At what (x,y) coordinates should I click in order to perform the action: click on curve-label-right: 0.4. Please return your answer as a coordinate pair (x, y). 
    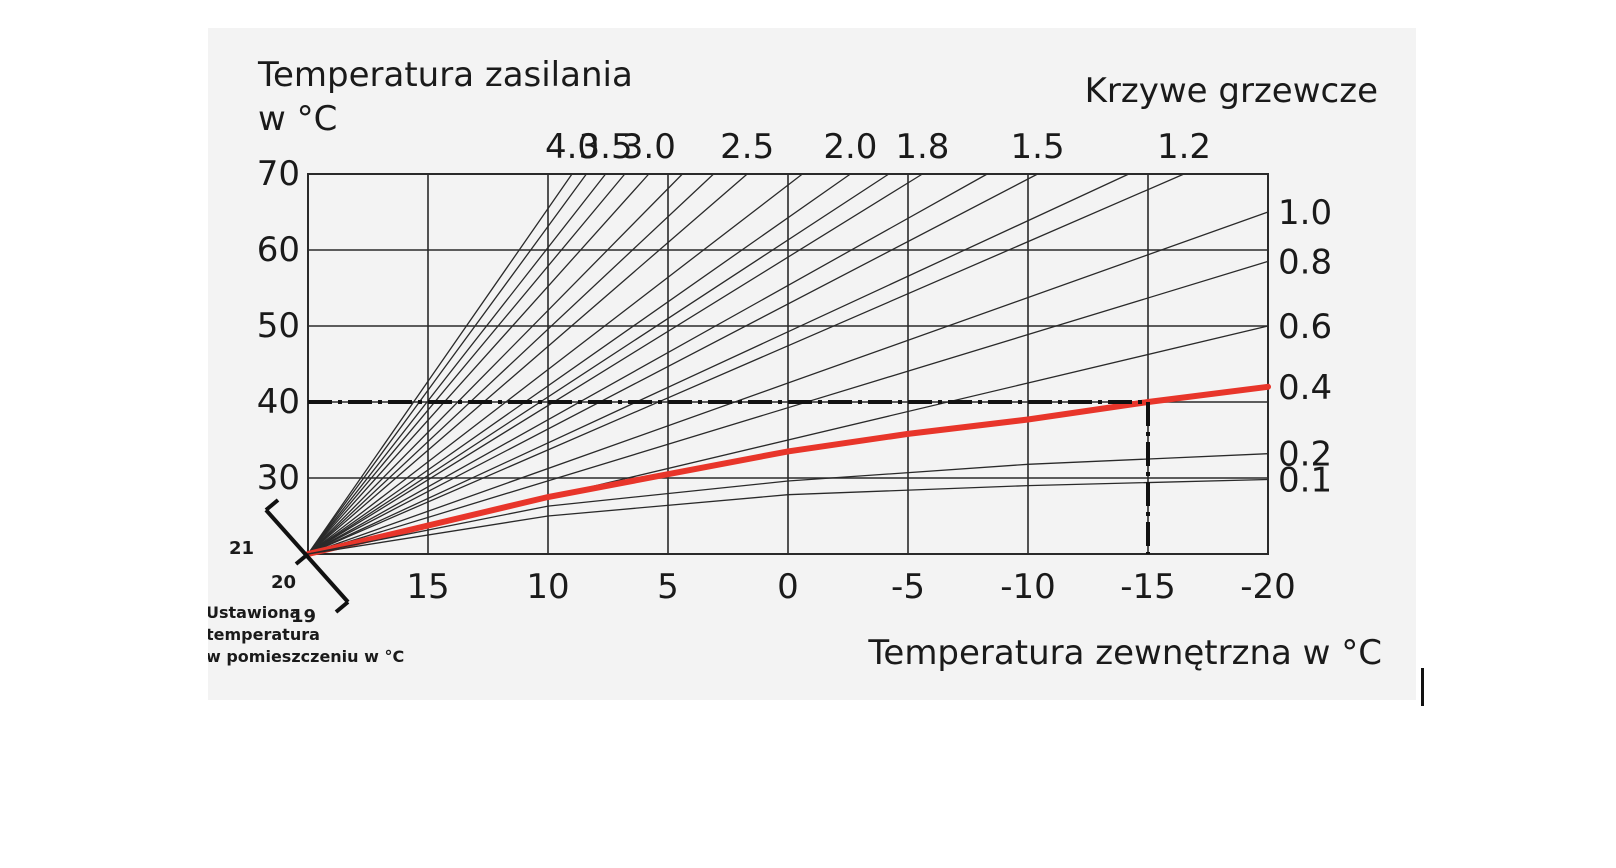
    Looking at the image, I should click on (1305, 388).